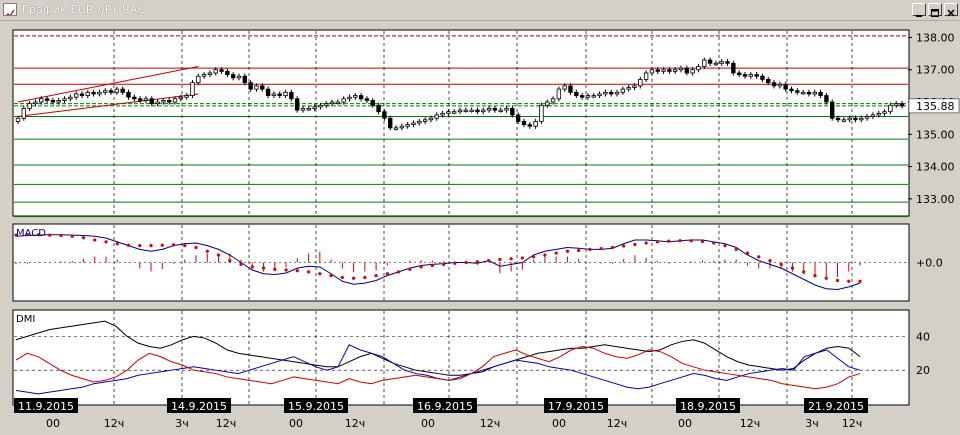  Describe the element at coordinates (935, 70) in the screenshot. I see `price-tick-label: 137.00` at that location.